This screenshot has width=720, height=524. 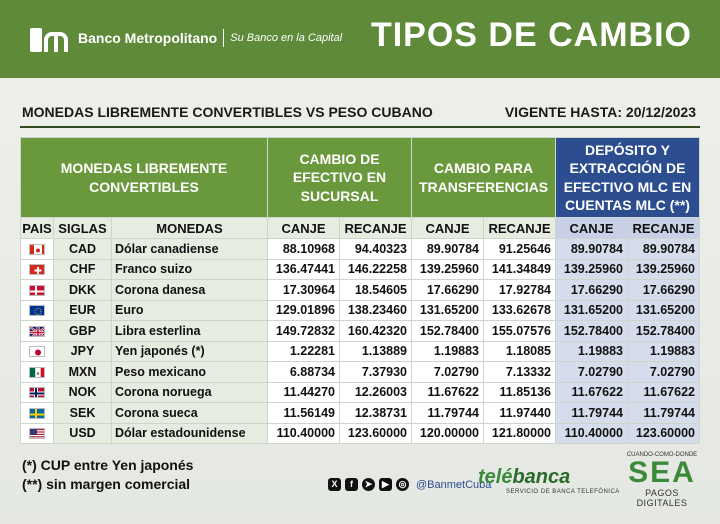 What do you see at coordinates (591, 433) in the screenshot?
I see `rate-mlc-canje: 110.40000` at bounding box center [591, 433].